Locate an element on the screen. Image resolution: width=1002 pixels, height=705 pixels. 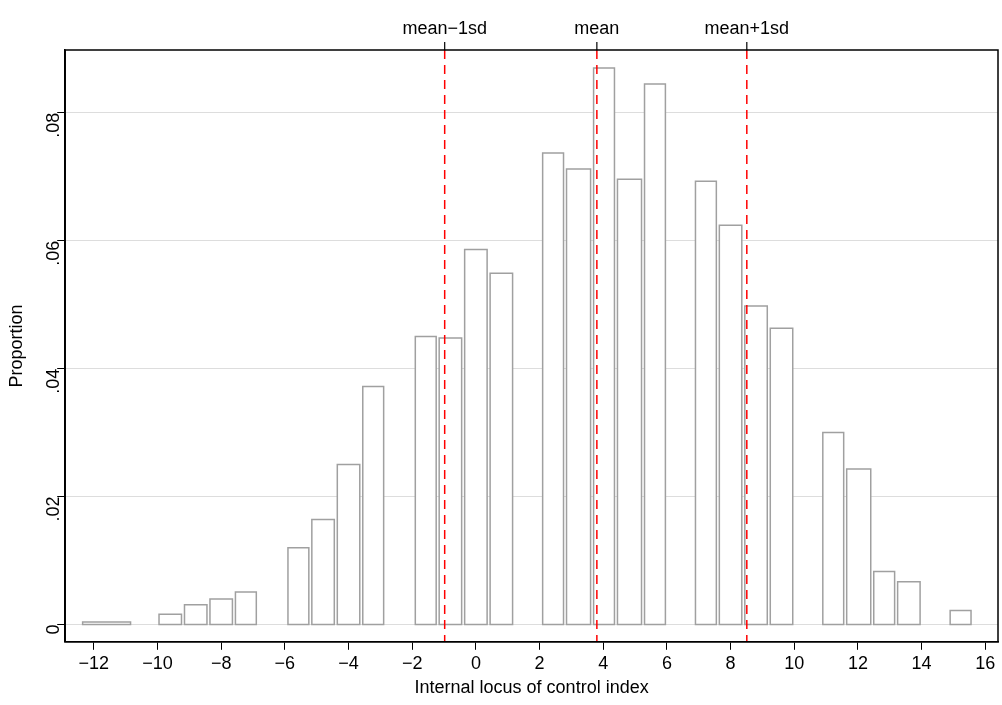
x-tick-label: 0 is located at coordinates (475, 662).